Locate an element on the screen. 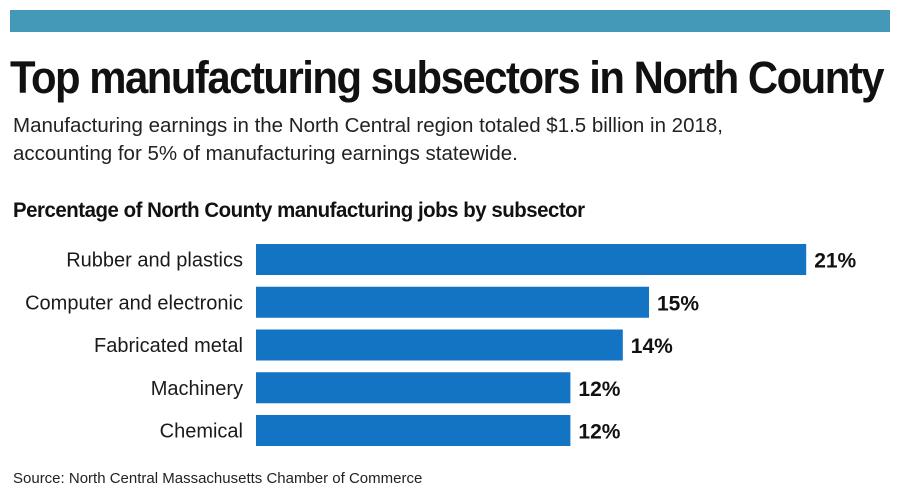 The width and height of the screenshot is (900, 502). value-label-fabricated-metal: 14% is located at coordinates (652, 346).